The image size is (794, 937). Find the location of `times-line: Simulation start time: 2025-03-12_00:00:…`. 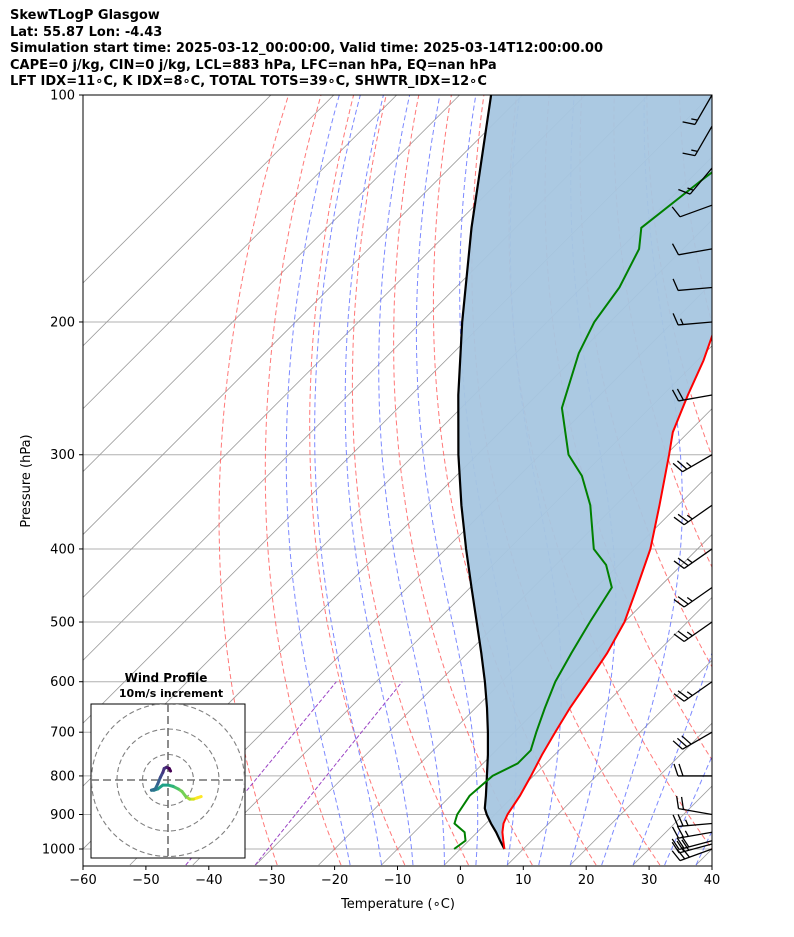

times-line: Simulation start time: 2025-03-12_00:00:… is located at coordinates (306, 48).